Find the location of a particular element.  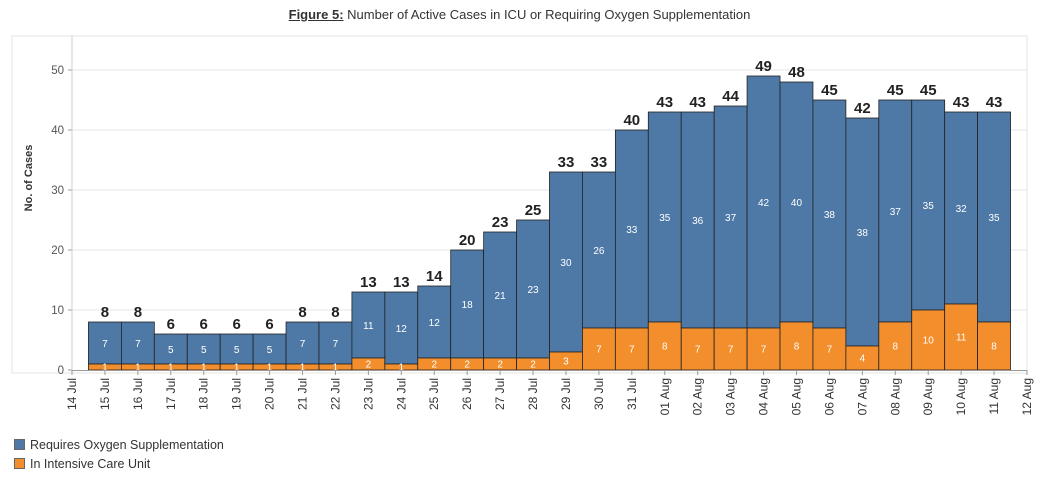

bar-label-total: 45 is located at coordinates (829, 90).